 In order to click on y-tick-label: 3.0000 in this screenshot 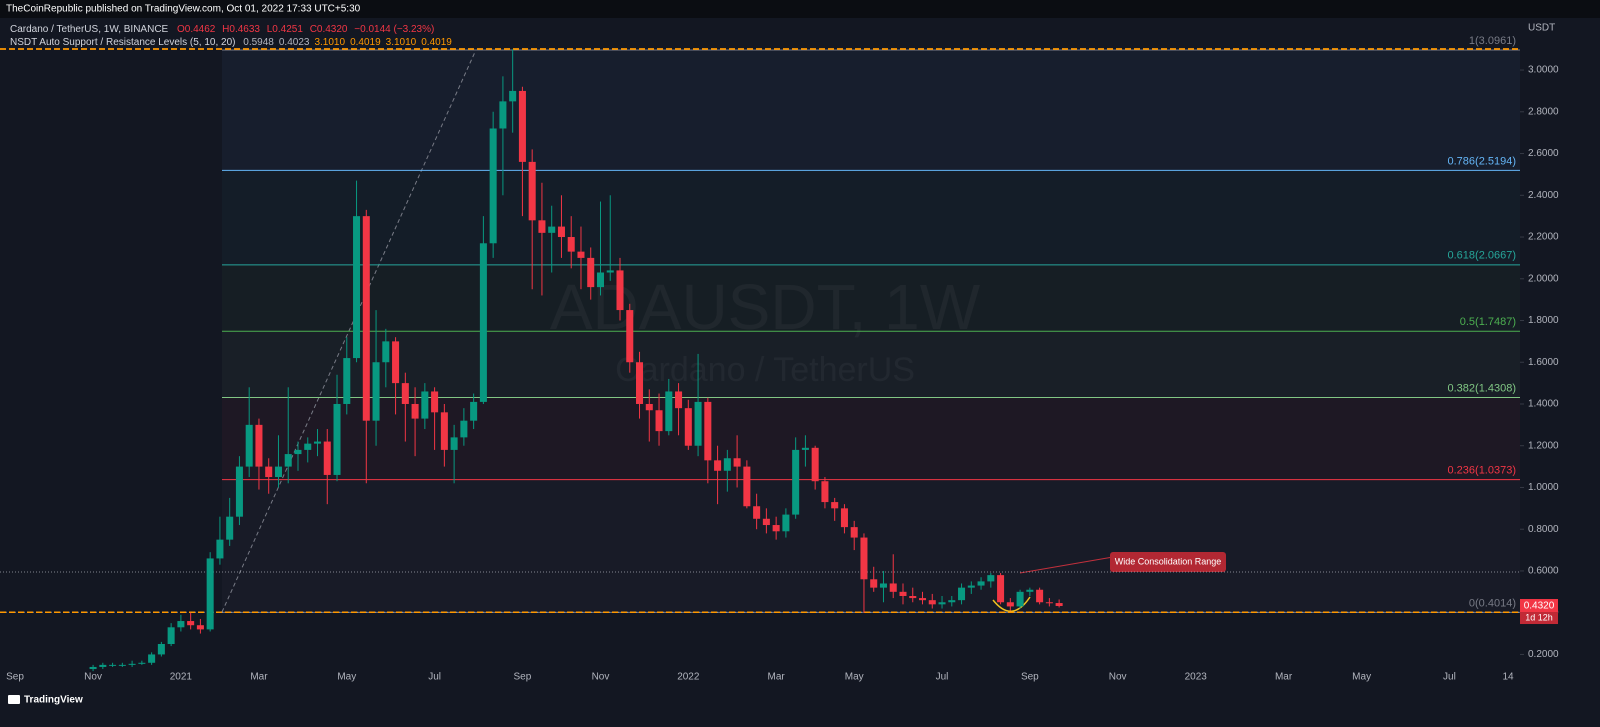, I will do `click(1543, 70)`.